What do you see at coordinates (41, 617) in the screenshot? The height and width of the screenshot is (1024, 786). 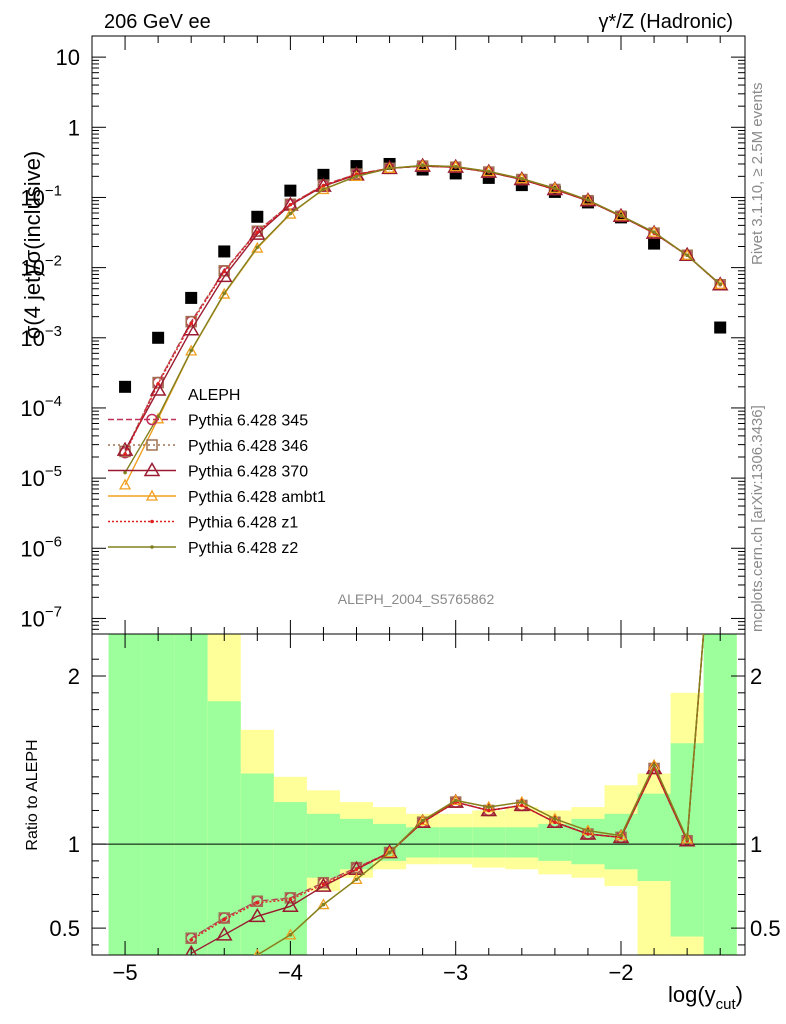 I see `y-tick-label: 10⁻⁷` at bounding box center [41, 617].